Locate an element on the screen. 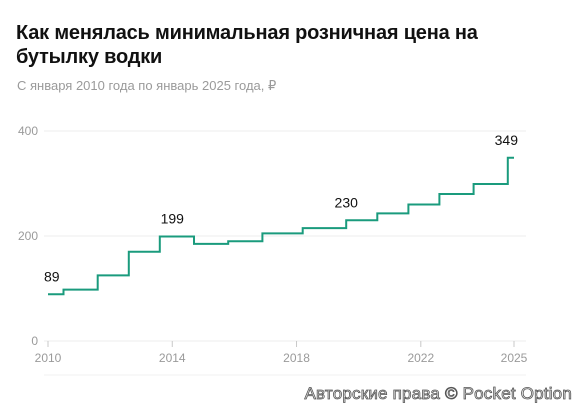 This screenshot has width=580, height=405. x-tick-label: 2025 is located at coordinates (514, 358).